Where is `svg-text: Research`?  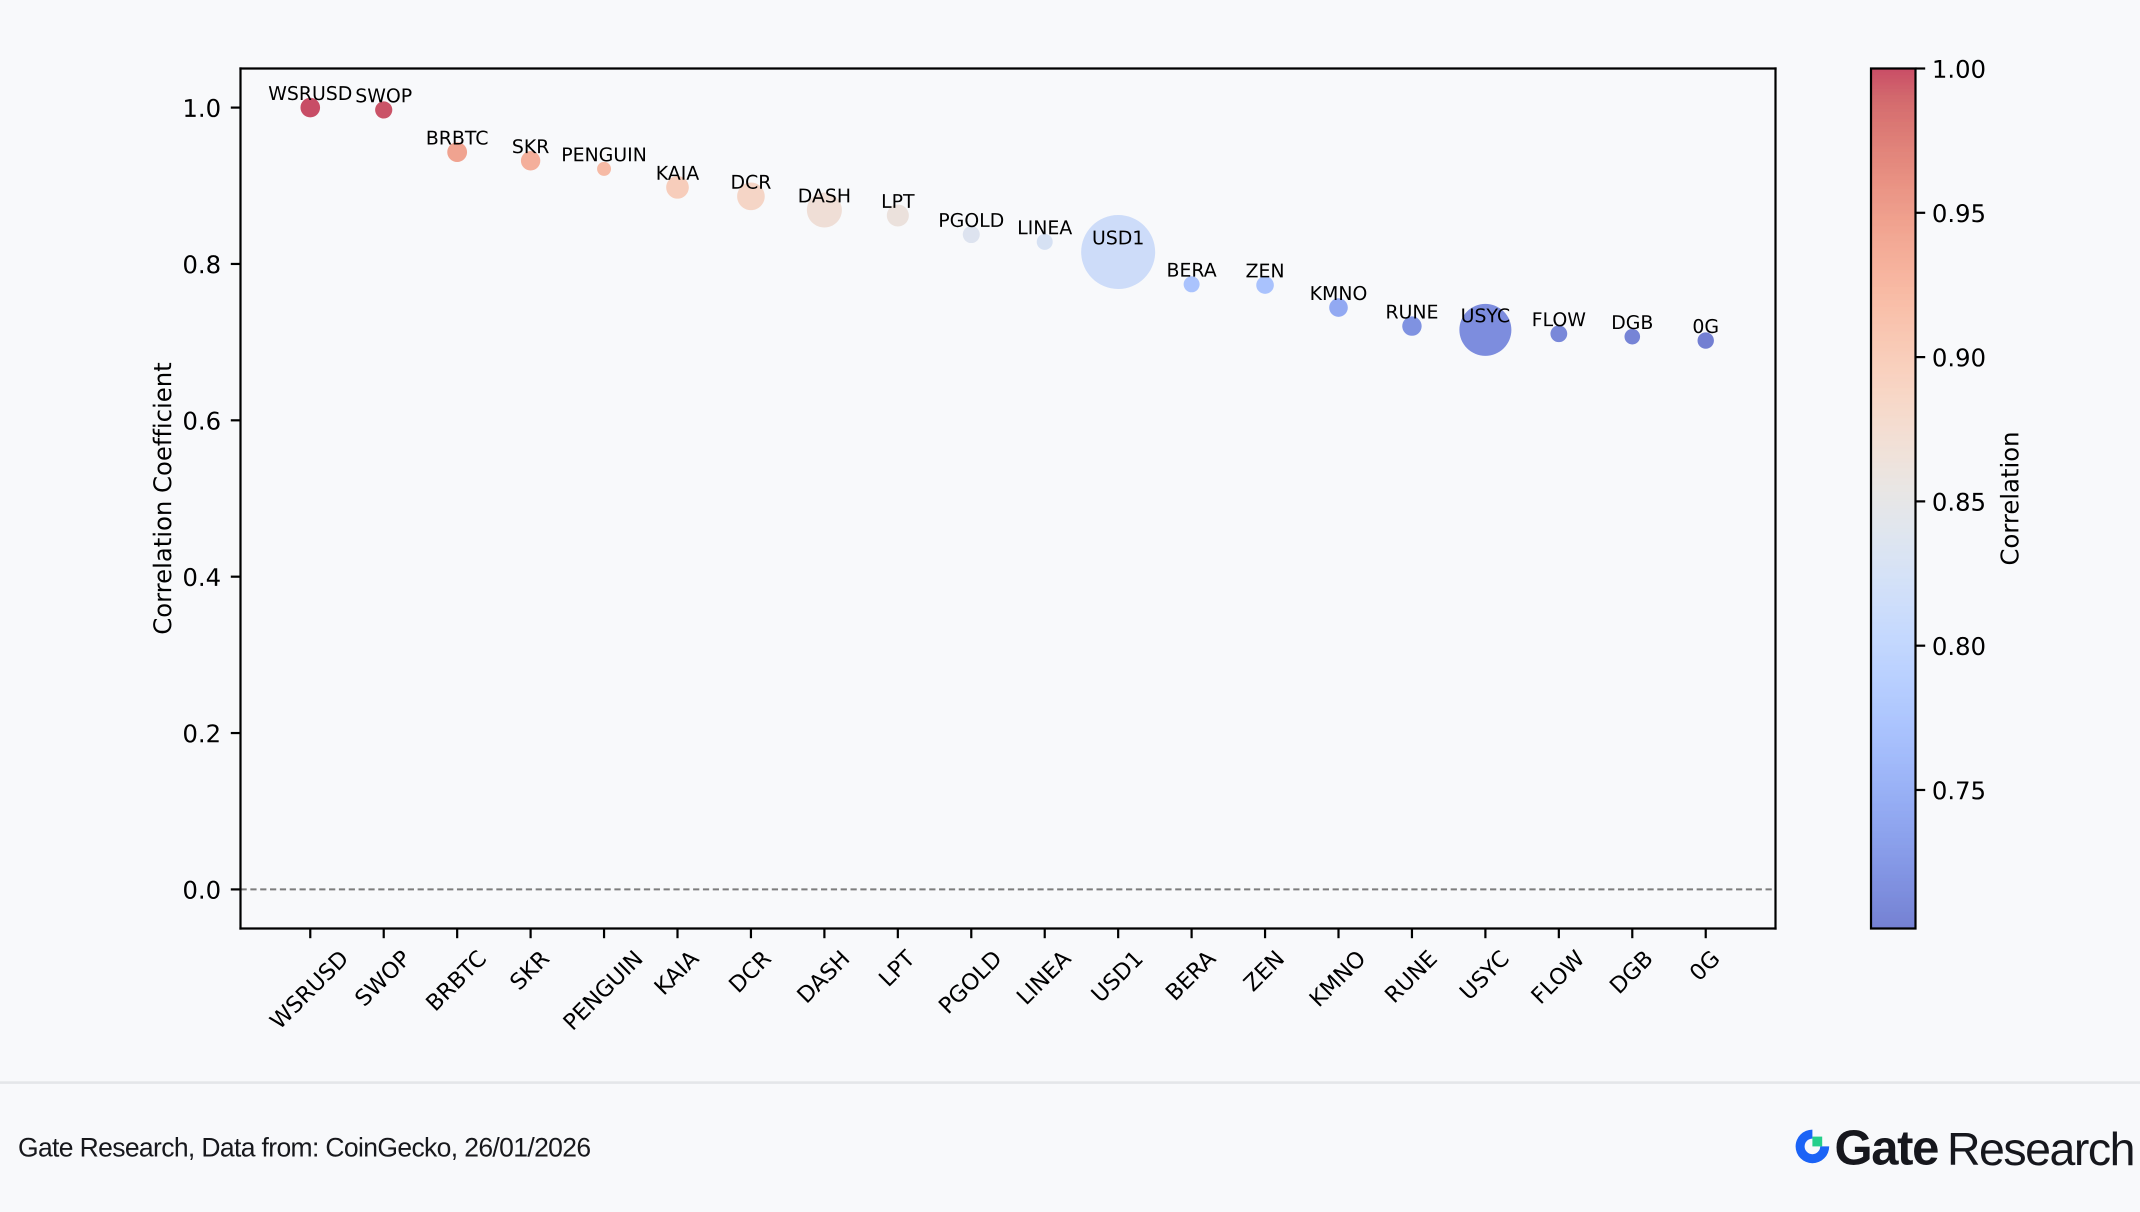
svg-text: Research is located at coordinates (2040, 1149).